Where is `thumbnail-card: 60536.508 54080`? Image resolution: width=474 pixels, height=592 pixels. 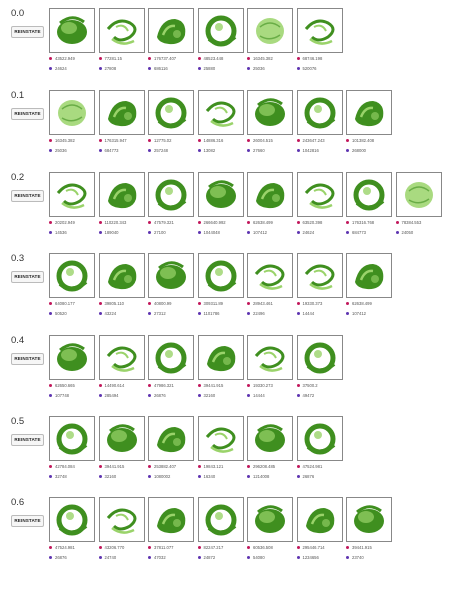 thumbnail-card: 60536.508 54080 is located at coordinates (271, 533).